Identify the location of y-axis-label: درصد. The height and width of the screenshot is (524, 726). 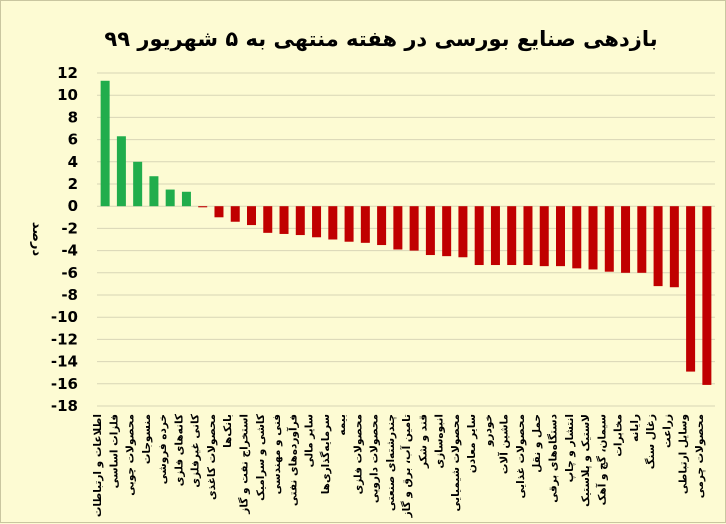
(36, 239).